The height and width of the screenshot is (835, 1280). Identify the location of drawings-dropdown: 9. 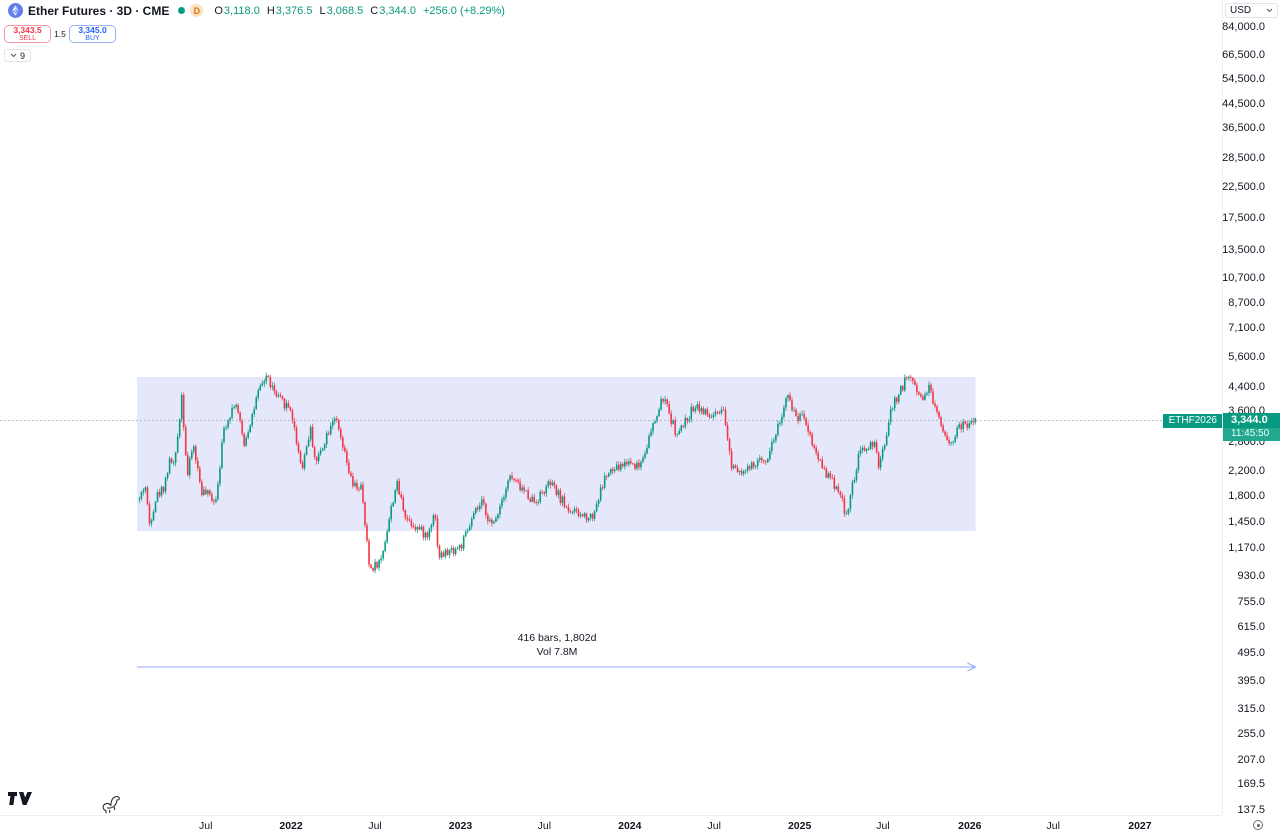
(18, 55).